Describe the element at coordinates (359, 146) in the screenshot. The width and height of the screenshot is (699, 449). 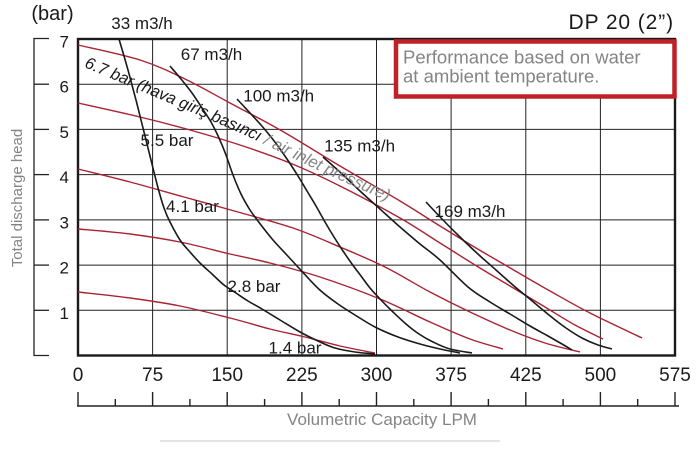
I see `svg-text: 135 m3/h` at that location.